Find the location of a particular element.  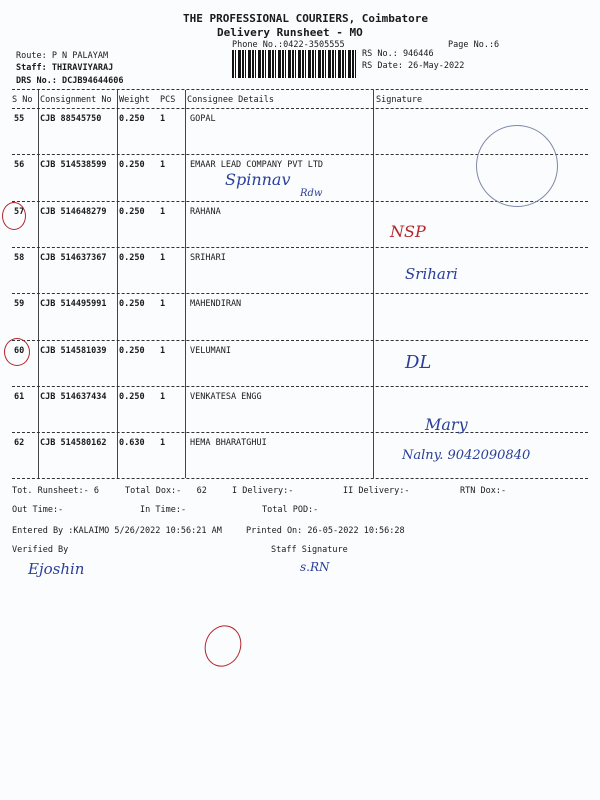

tot-runsheet: Tot. Runsheet:- 6 is located at coordinates (55, 491).